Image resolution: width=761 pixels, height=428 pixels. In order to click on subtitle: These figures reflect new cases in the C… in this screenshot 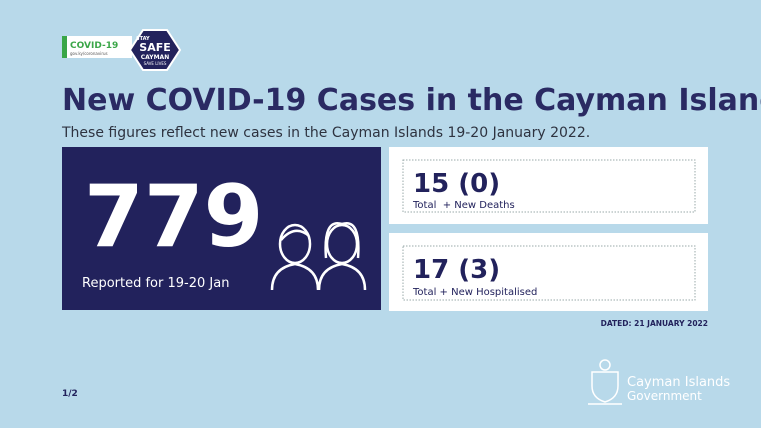, I will do `click(325, 133)`.